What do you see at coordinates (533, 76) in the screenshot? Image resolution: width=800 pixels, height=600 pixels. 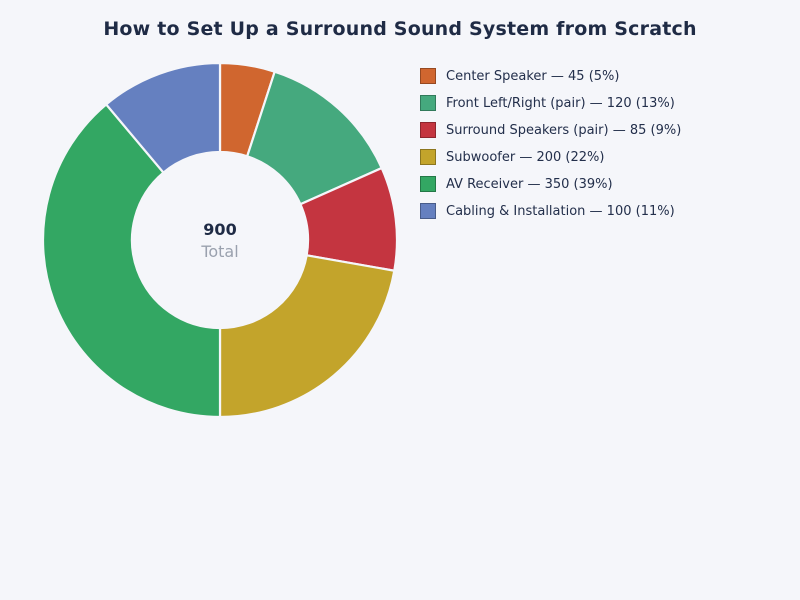 I see `legend-label: Center Speaker — 45 (5%)` at bounding box center [533, 76].